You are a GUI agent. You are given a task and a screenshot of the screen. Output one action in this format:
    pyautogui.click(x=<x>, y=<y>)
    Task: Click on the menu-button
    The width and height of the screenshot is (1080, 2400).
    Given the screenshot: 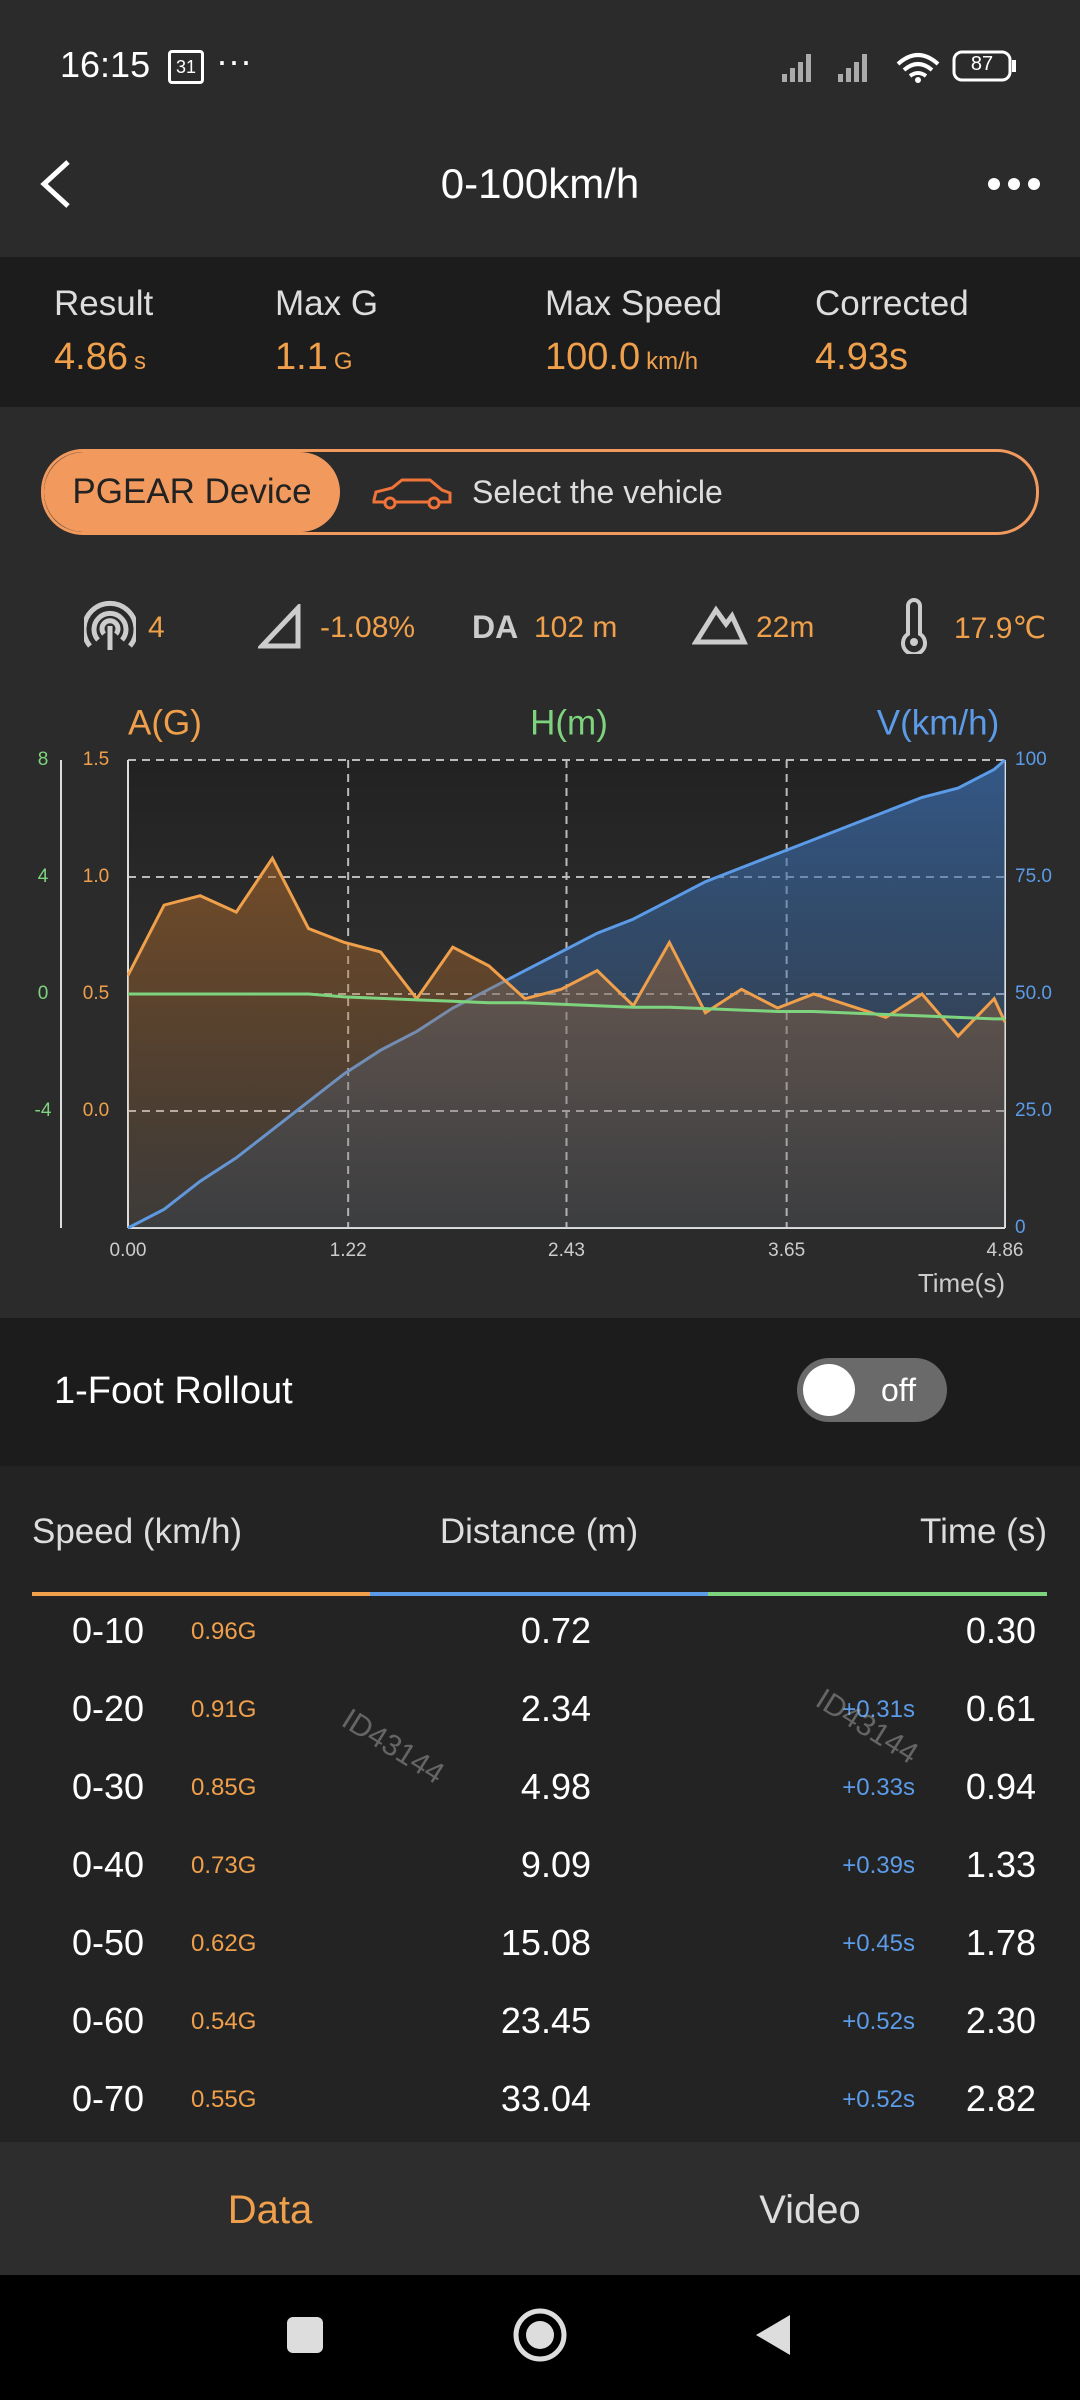 What is the action you would take?
    pyautogui.click(x=1014, y=184)
    